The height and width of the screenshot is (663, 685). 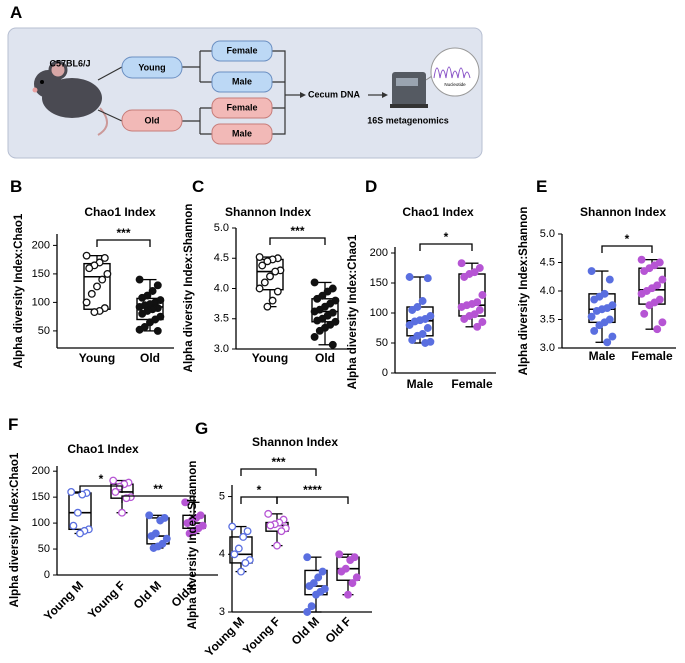 What do you see at coordinates (261, 635) in the screenshot?
I see `x-tick-label: Young F` at bounding box center [261, 635].